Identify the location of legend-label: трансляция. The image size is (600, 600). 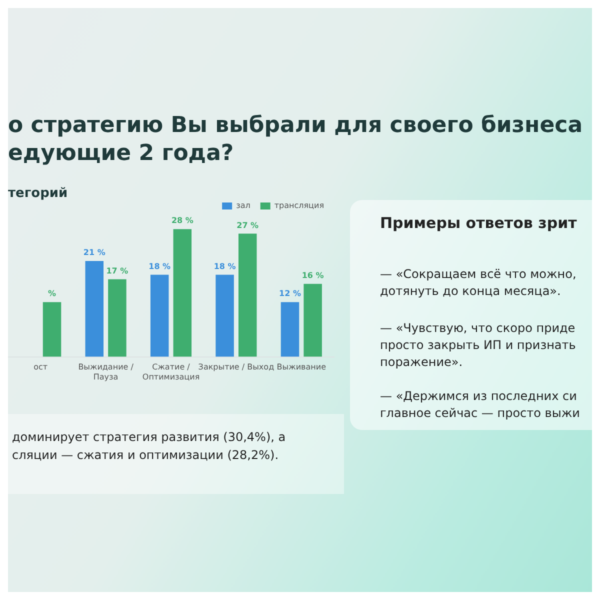
(299, 205).